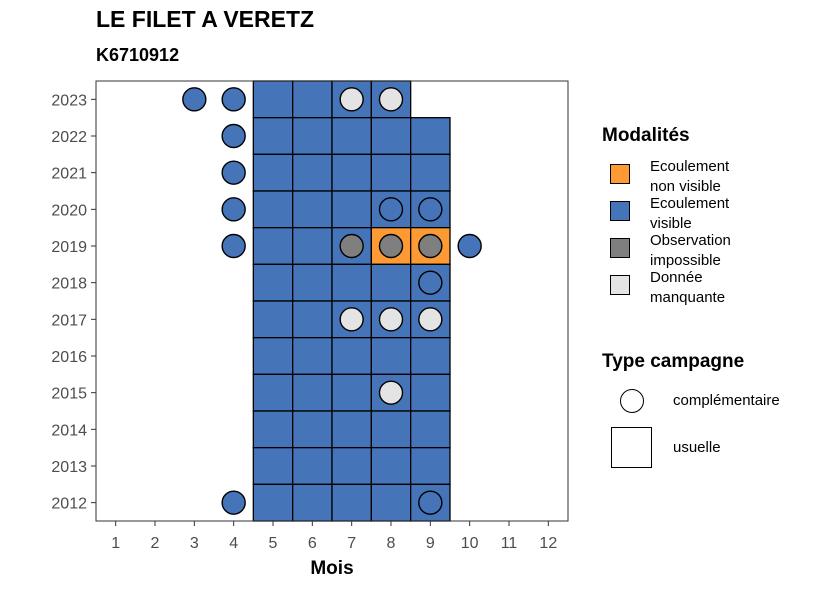 The width and height of the screenshot is (826, 590). What do you see at coordinates (646, 135) in the screenshot?
I see `legend-modalites-title: Modalités` at bounding box center [646, 135].